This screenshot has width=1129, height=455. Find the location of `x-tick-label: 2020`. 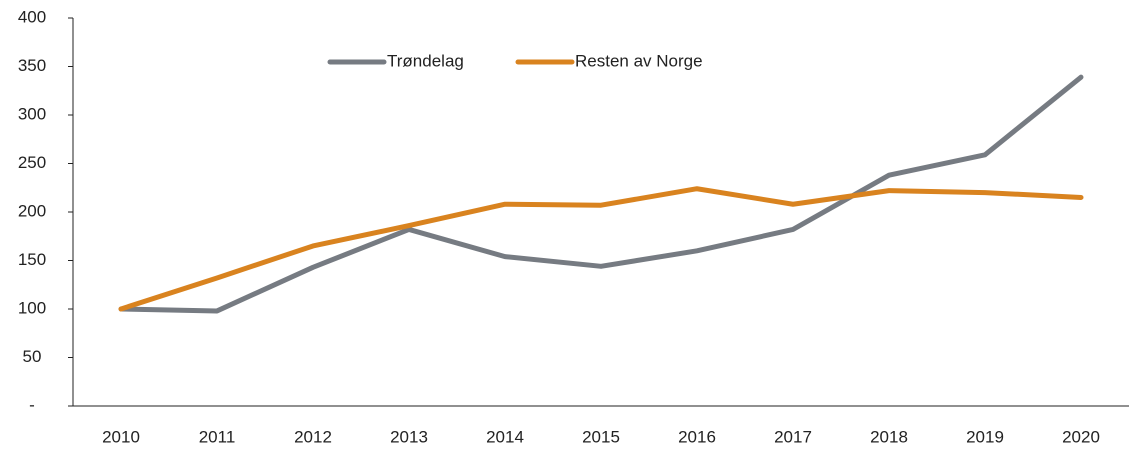

x-tick-label: 2020 is located at coordinates (1081, 436).